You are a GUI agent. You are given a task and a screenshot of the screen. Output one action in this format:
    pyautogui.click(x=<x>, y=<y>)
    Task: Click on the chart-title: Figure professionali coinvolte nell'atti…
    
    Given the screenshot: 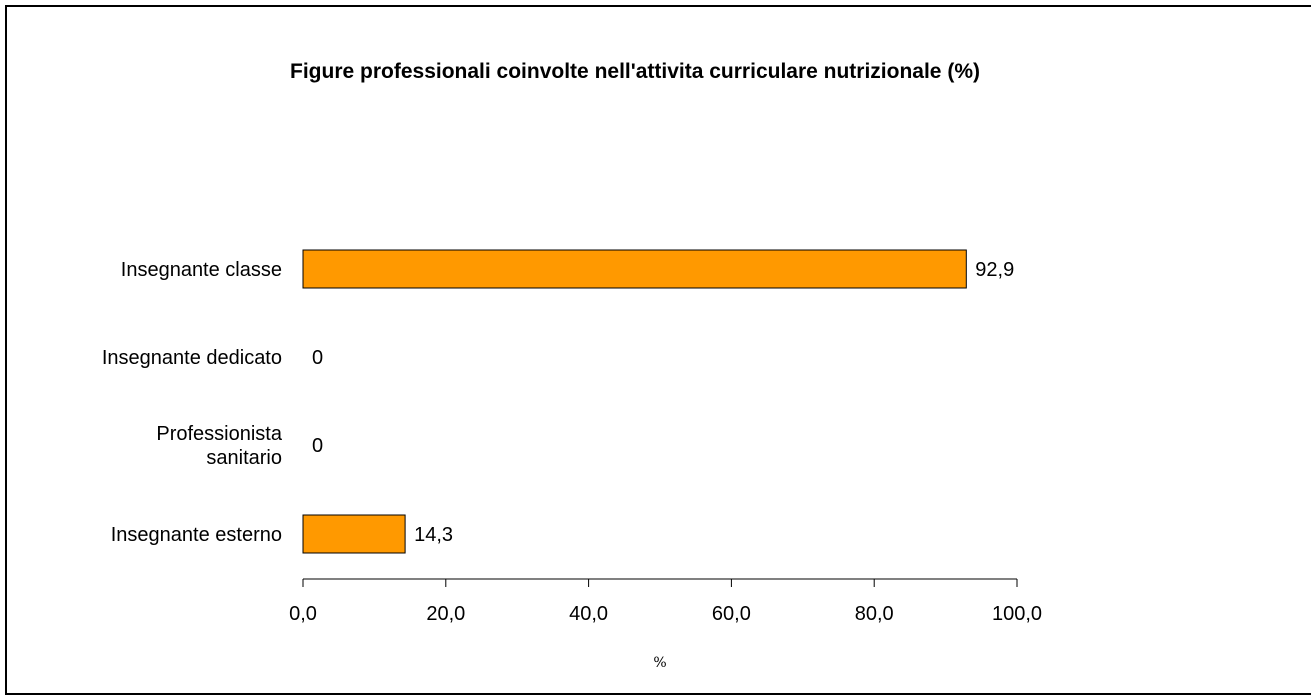 What is the action you would take?
    pyautogui.click(x=635, y=71)
    